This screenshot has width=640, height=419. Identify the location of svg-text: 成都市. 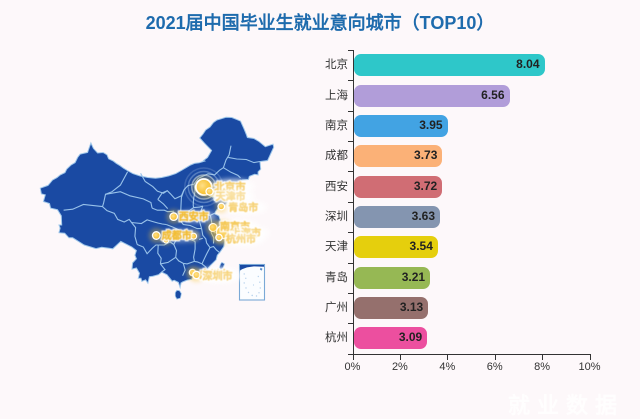
(177, 235).